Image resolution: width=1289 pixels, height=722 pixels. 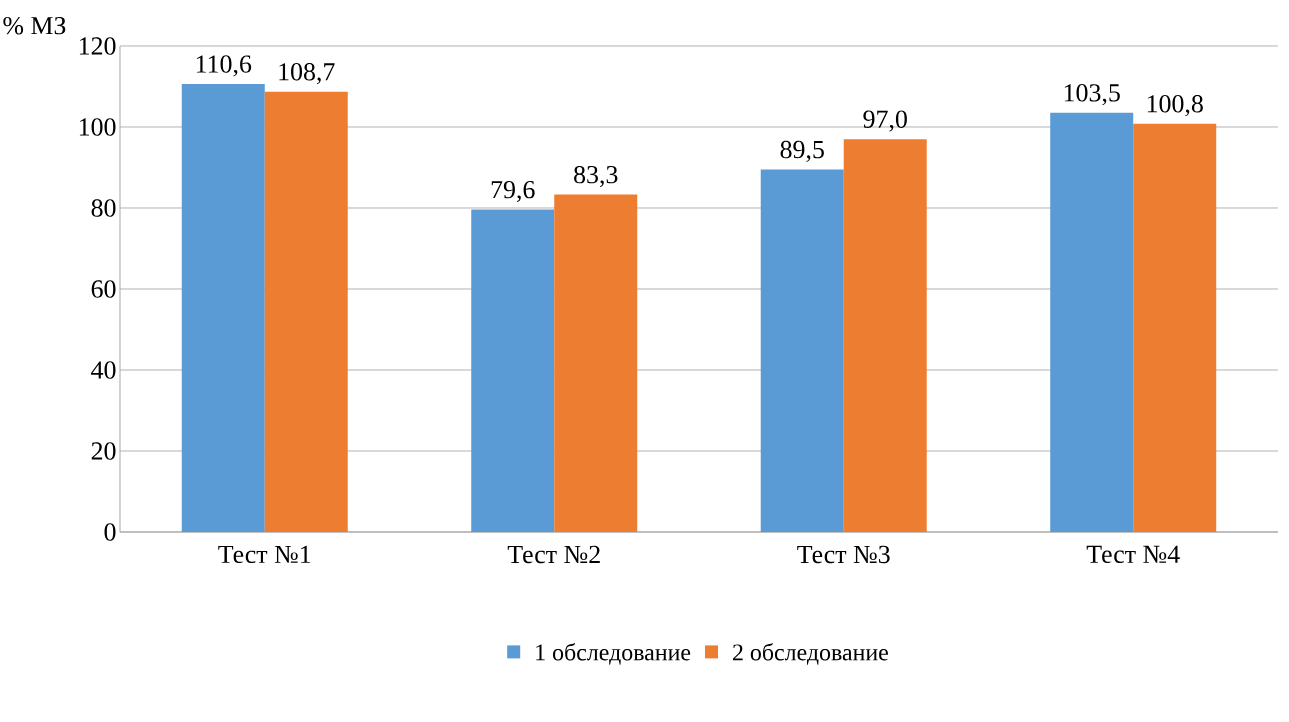 What do you see at coordinates (97, 127) in the screenshot?
I see `y-tick-label: 100` at bounding box center [97, 127].